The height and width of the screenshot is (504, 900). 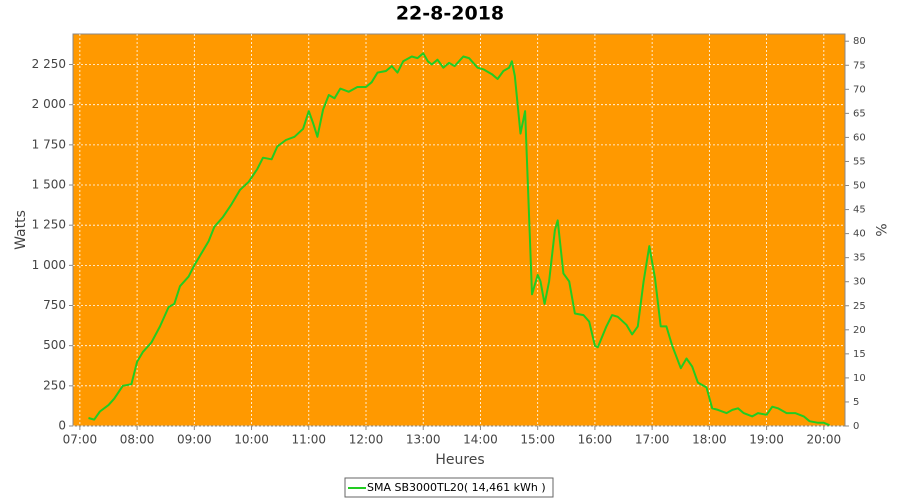 I want to click on x-tick-label: 10:00, so click(x=251, y=440).